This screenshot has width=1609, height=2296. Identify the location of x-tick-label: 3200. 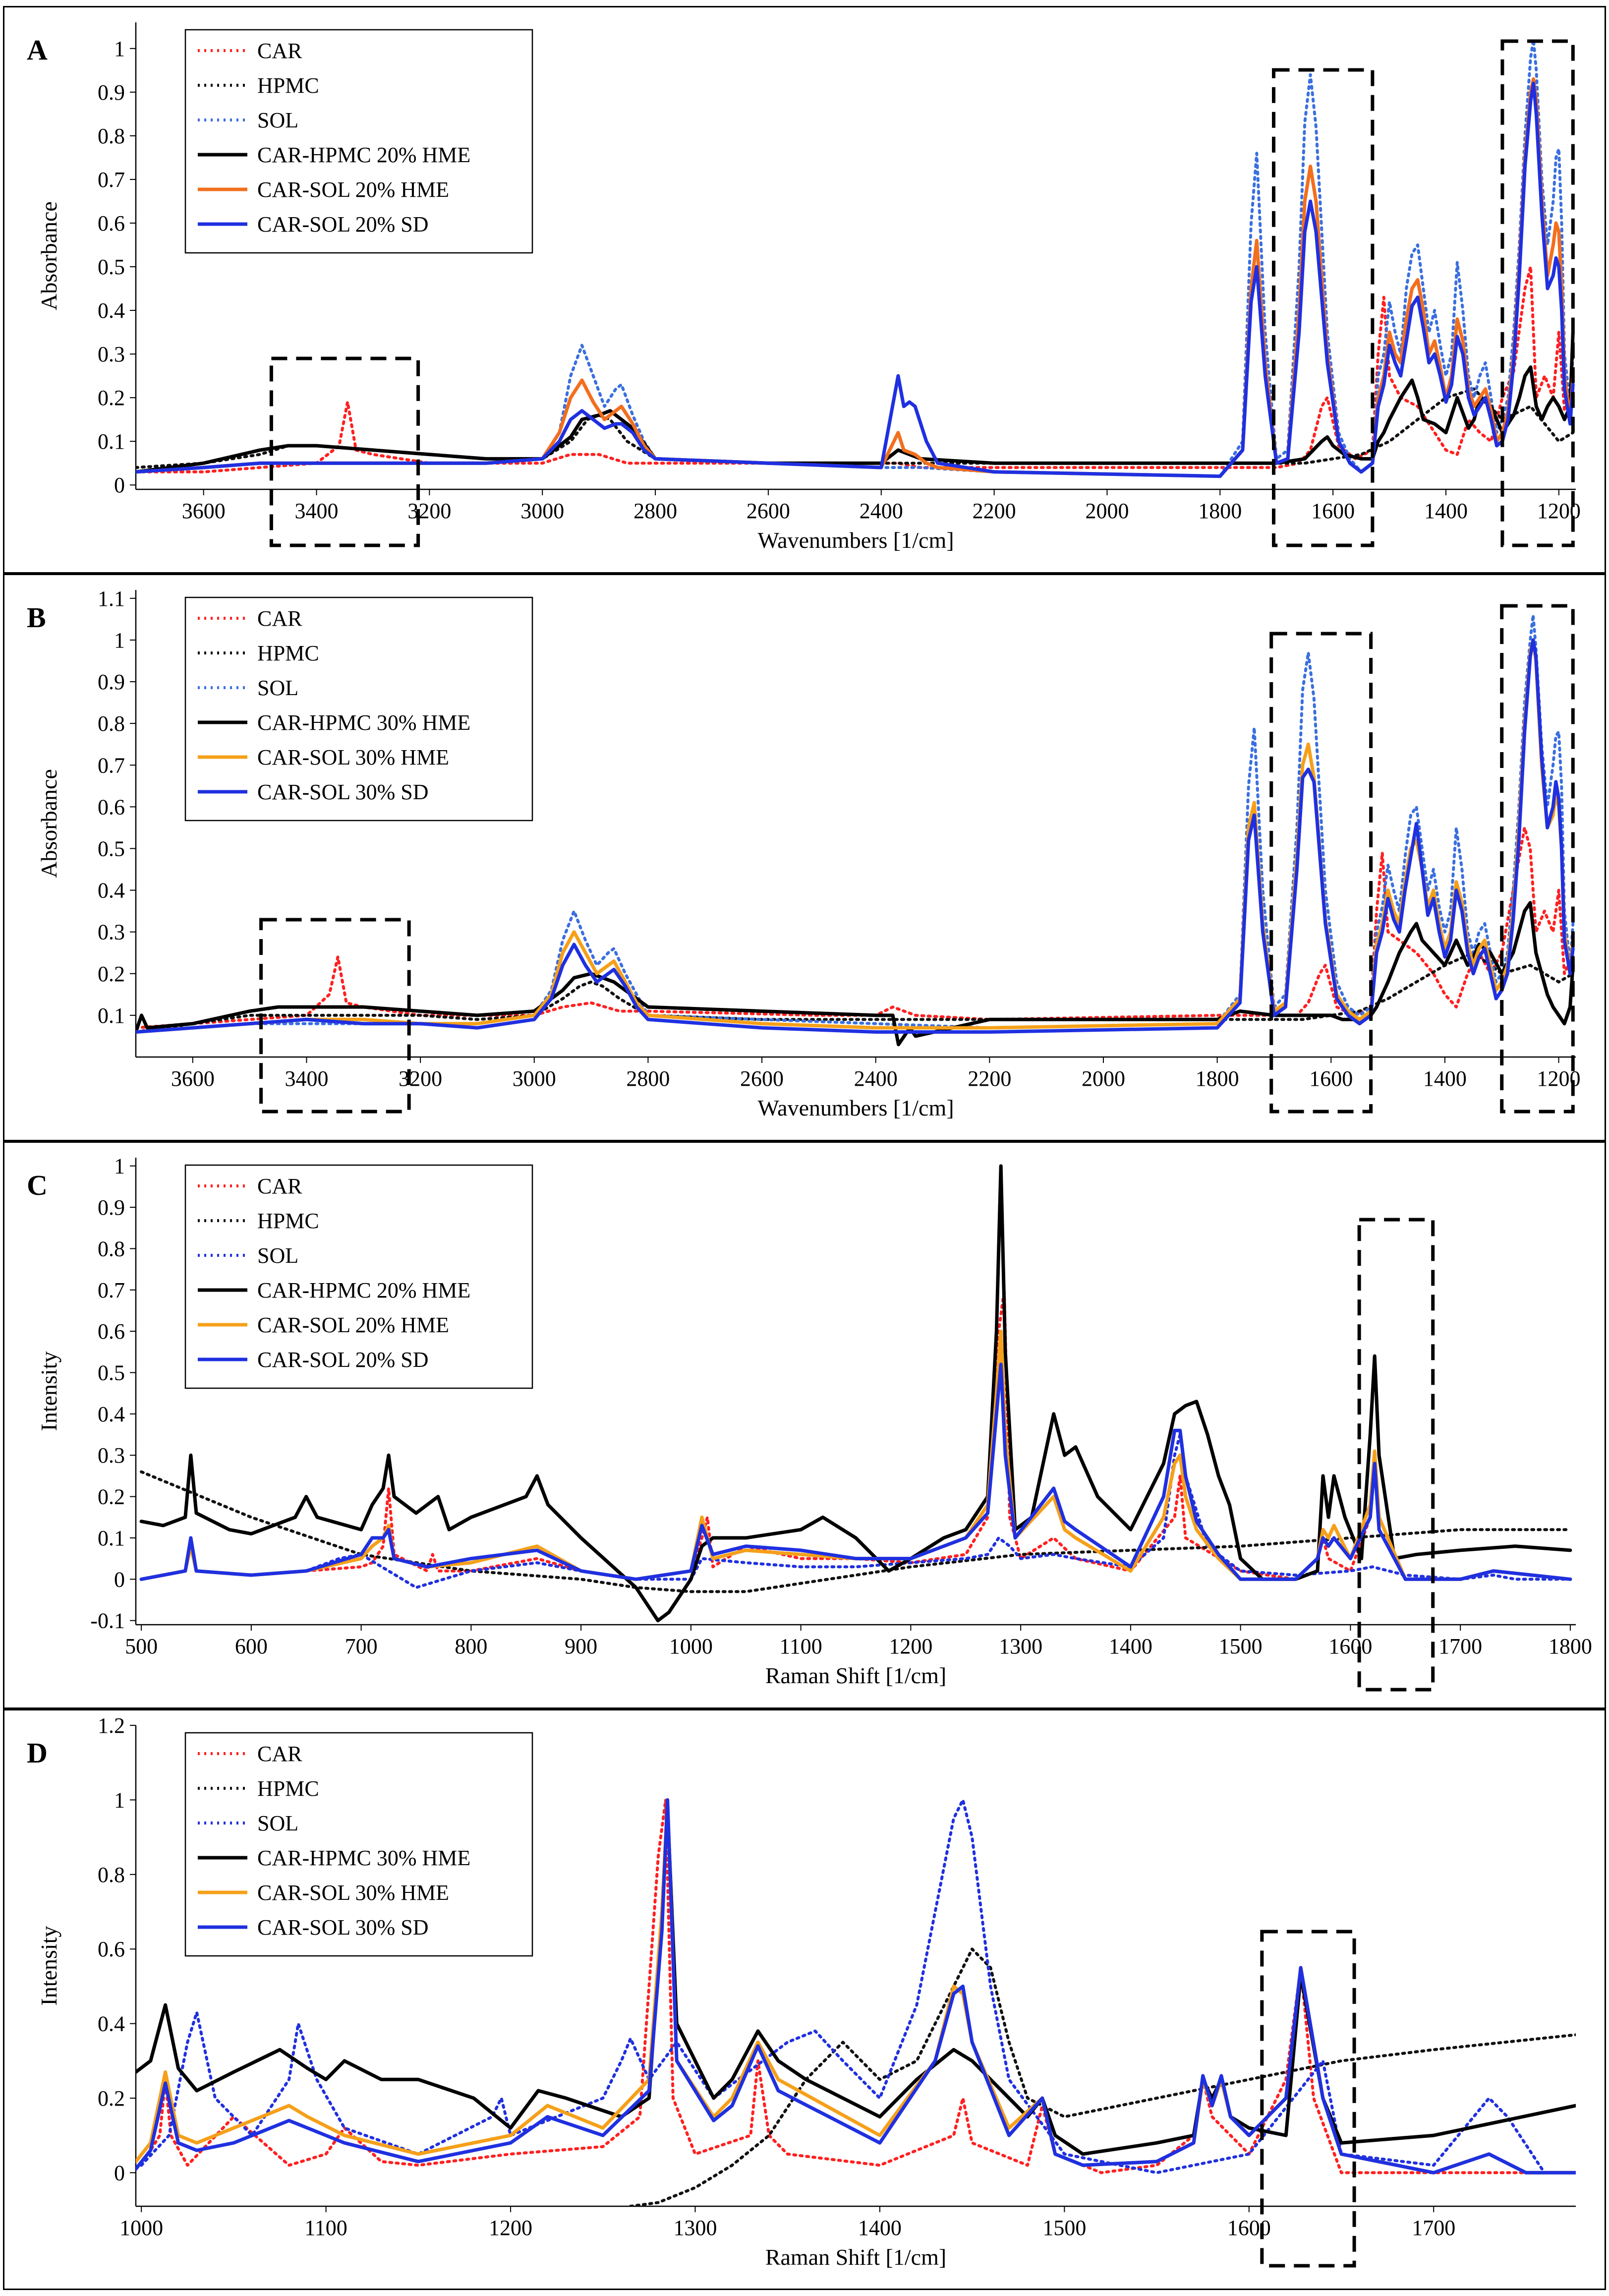
(421, 1078).